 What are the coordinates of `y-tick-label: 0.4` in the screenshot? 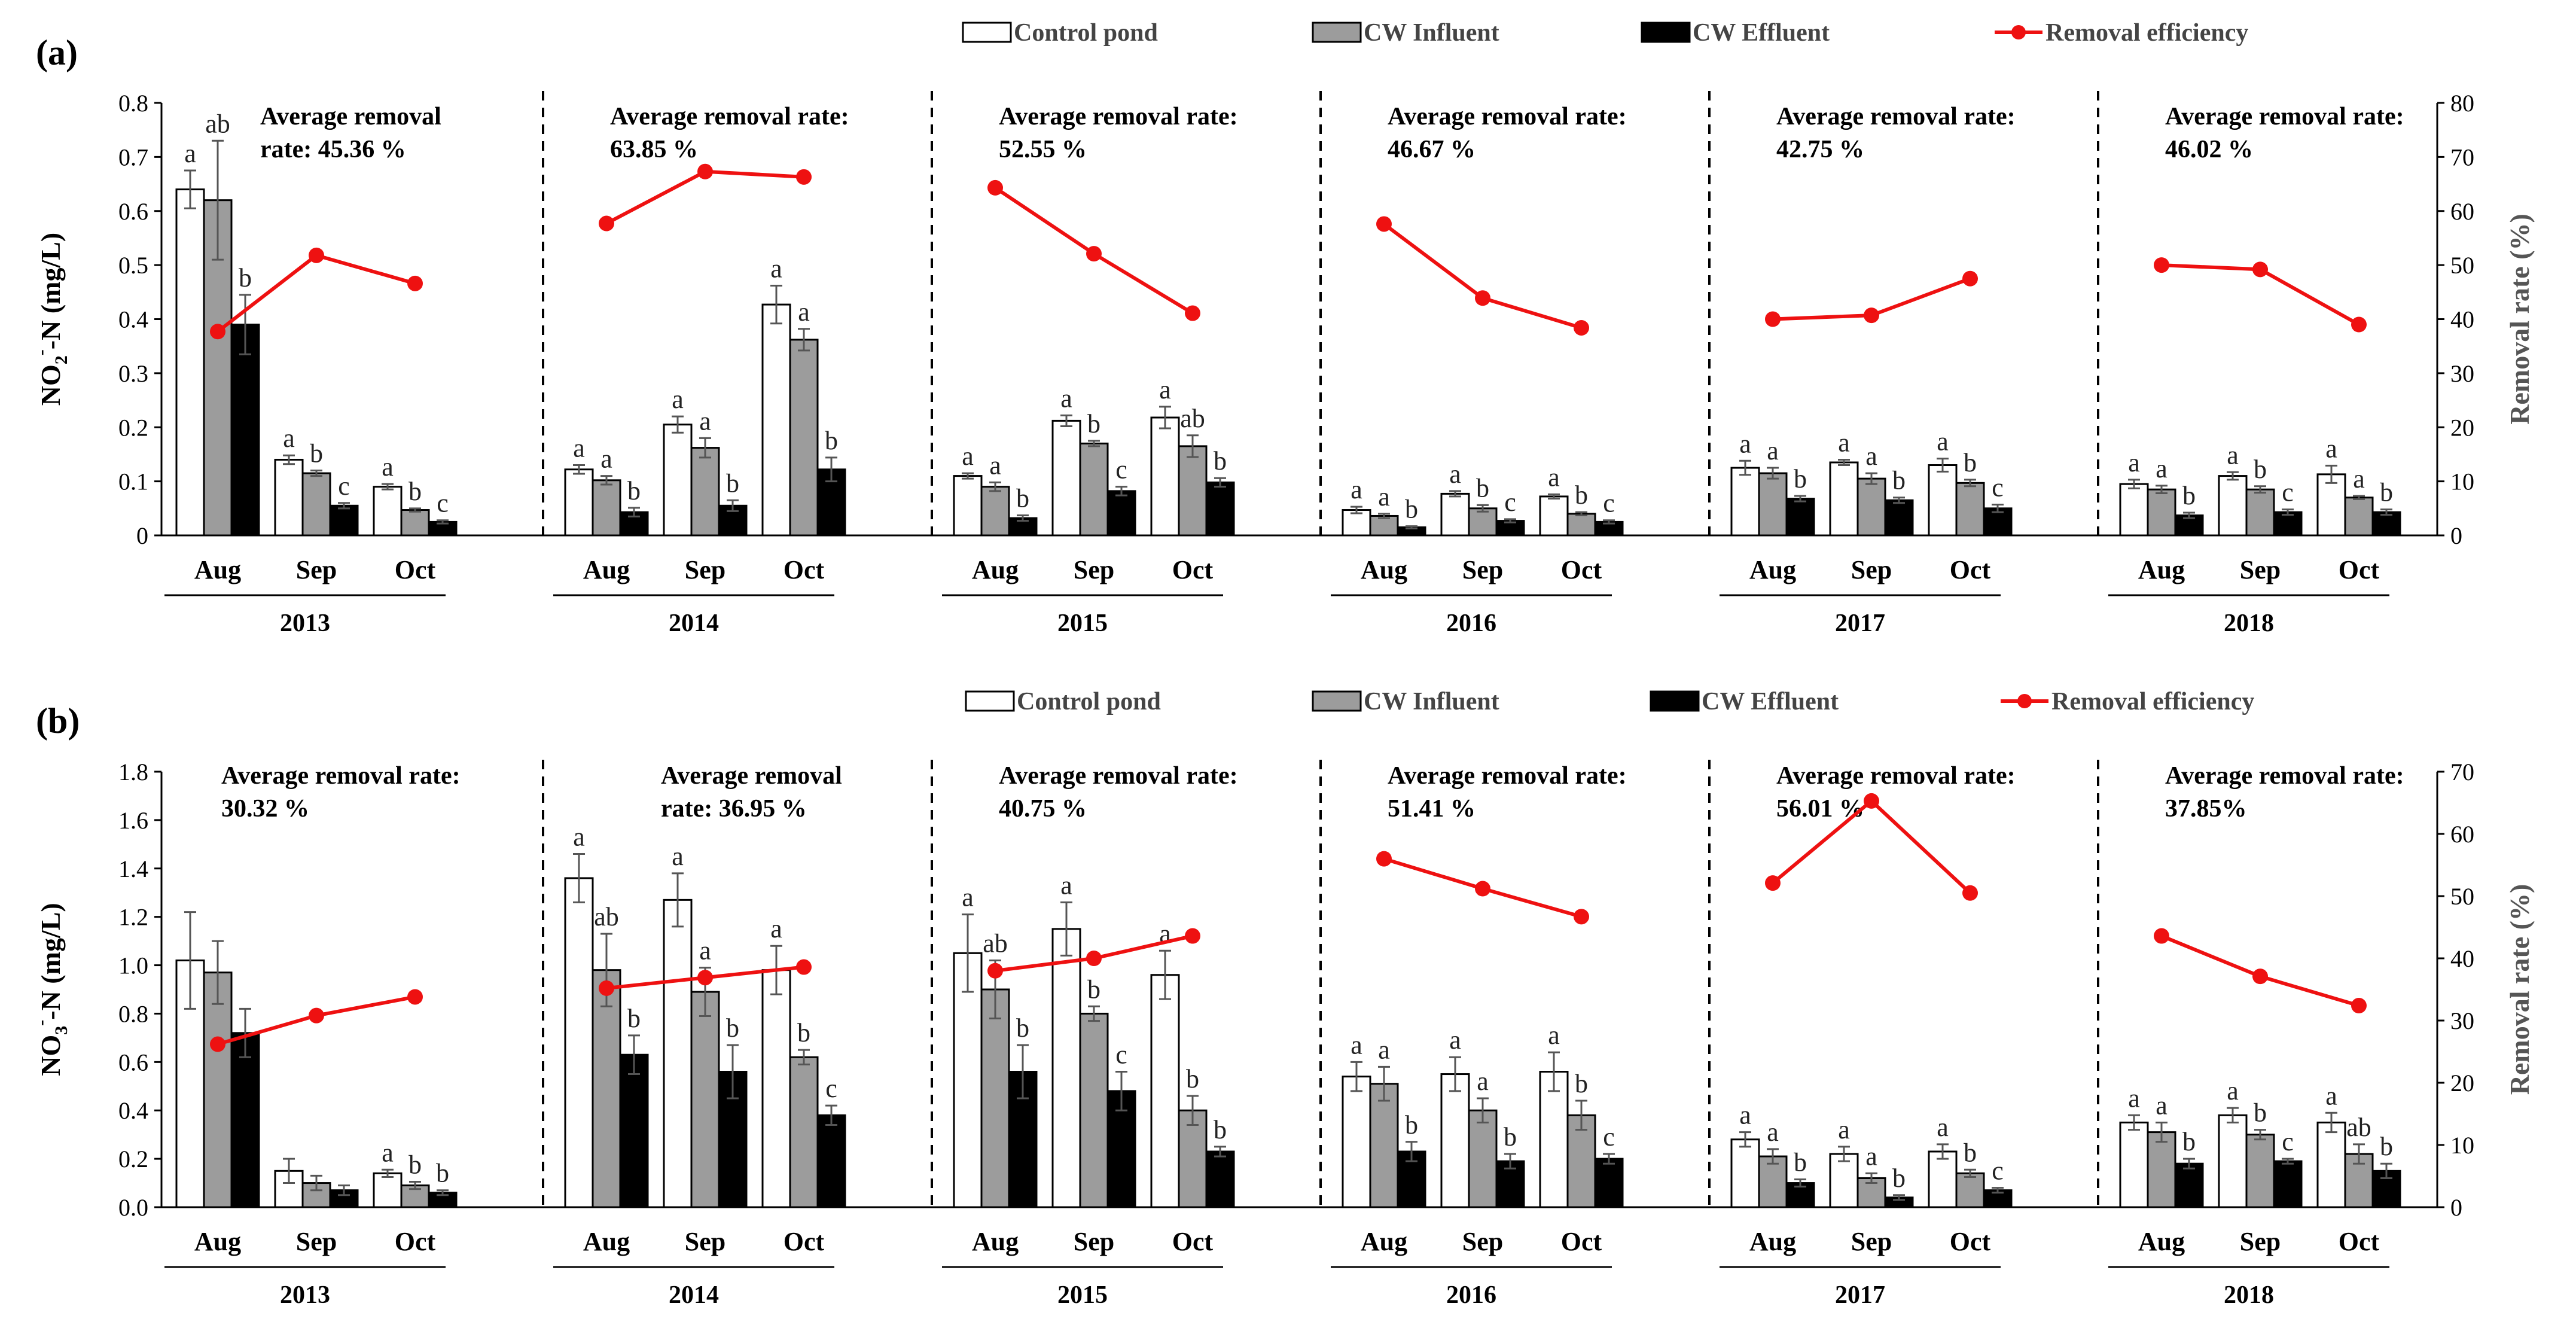 It's located at (133, 1110).